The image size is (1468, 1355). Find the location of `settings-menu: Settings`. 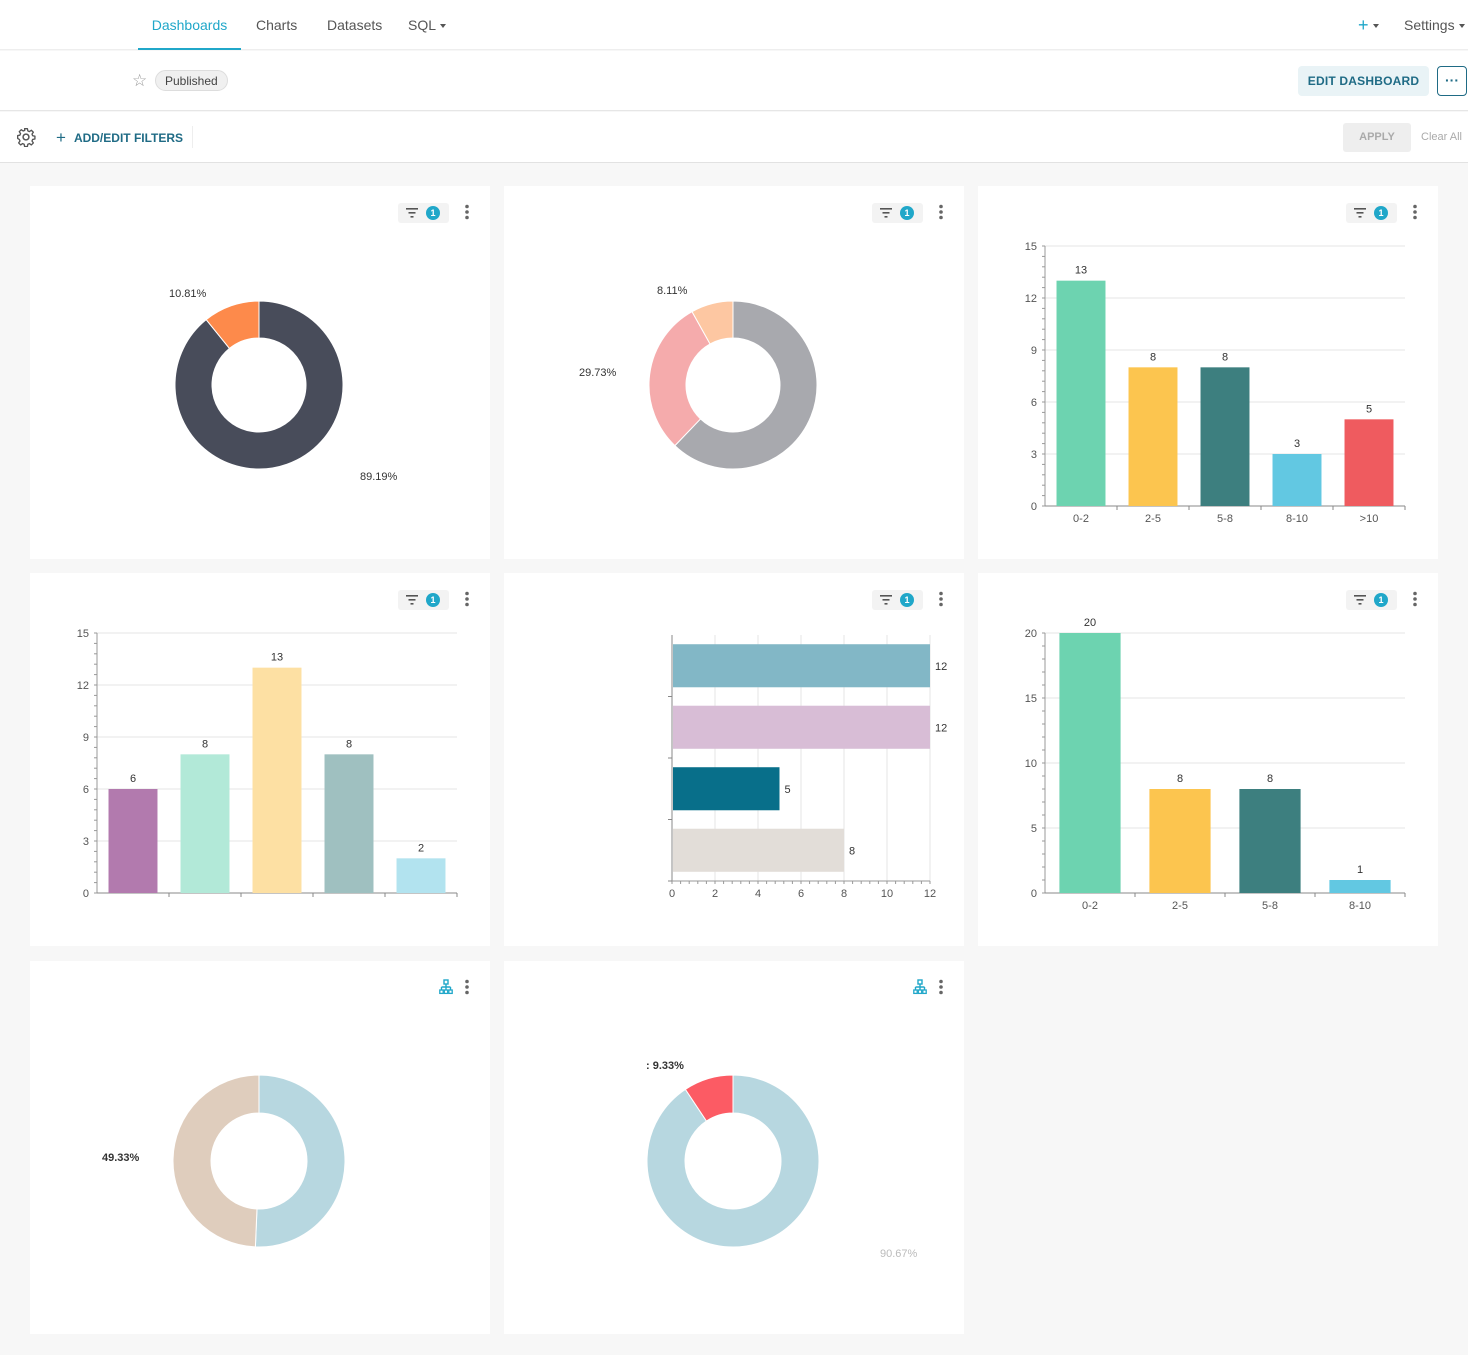

settings-menu: Settings is located at coordinates (1434, 25).